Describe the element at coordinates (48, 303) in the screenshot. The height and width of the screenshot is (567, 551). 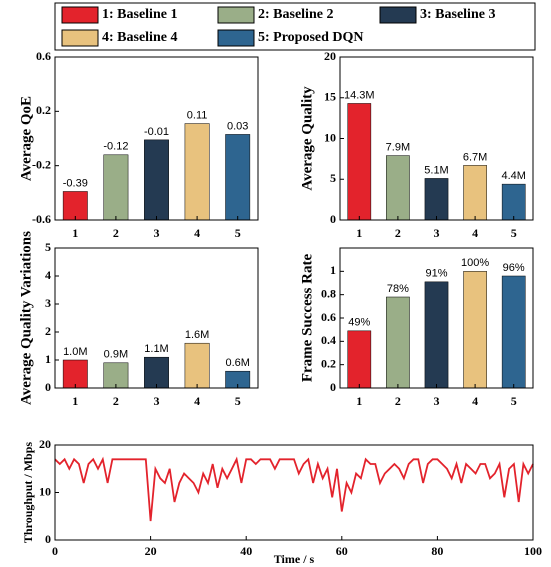
I see `y-tick-label: 3` at that location.